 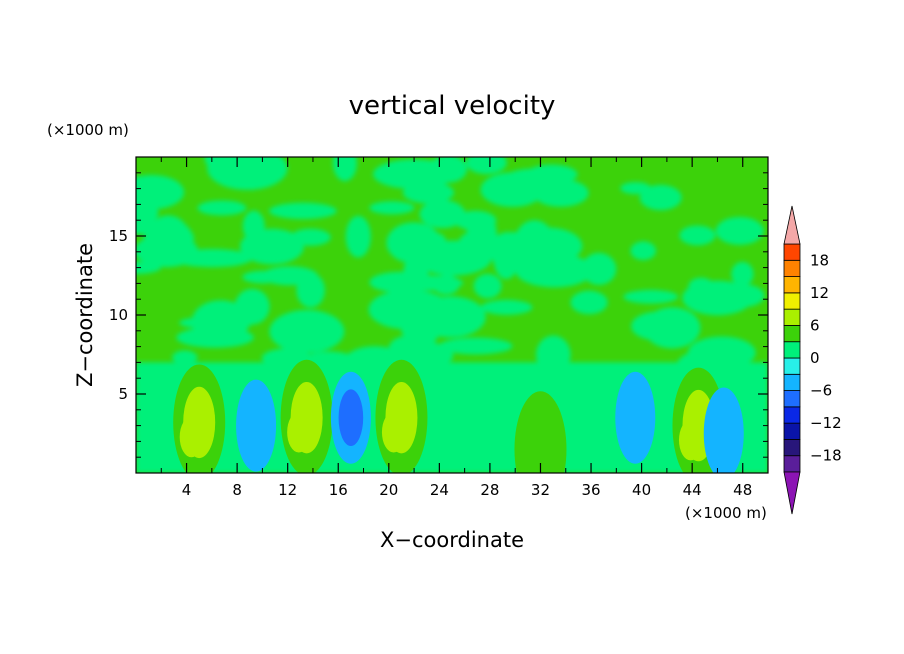 What do you see at coordinates (641, 490) in the screenshot?
I see `x-tick-label: 40` at bounding box center [641, 490].